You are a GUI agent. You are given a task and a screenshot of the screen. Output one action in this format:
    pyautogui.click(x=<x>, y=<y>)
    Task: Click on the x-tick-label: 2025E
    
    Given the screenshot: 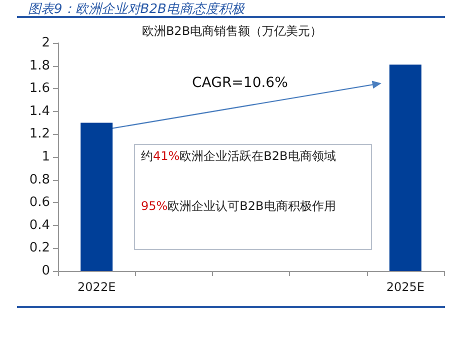 What is the action you would take?
    pyautogui.click(x=405, y=287)
    